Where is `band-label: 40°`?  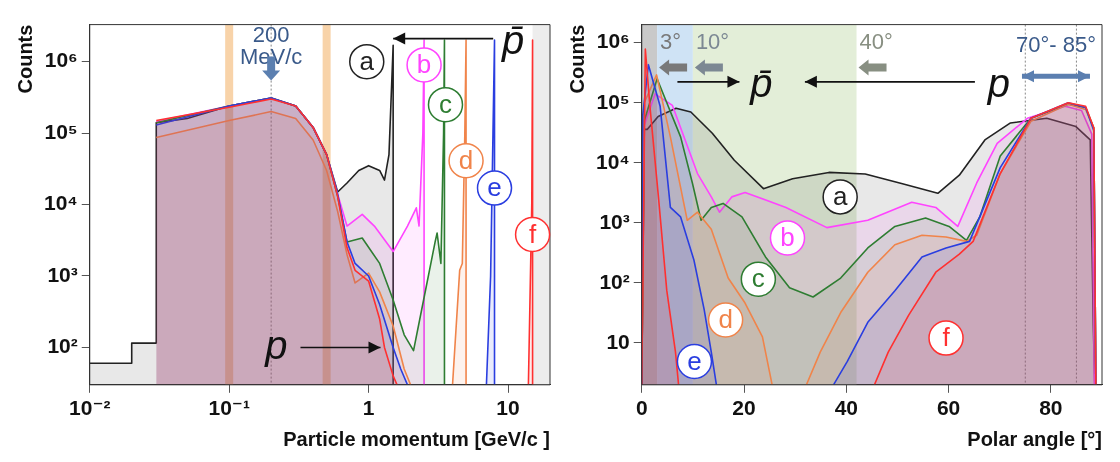 band-label: 40° is located at coordinates (876, 41).